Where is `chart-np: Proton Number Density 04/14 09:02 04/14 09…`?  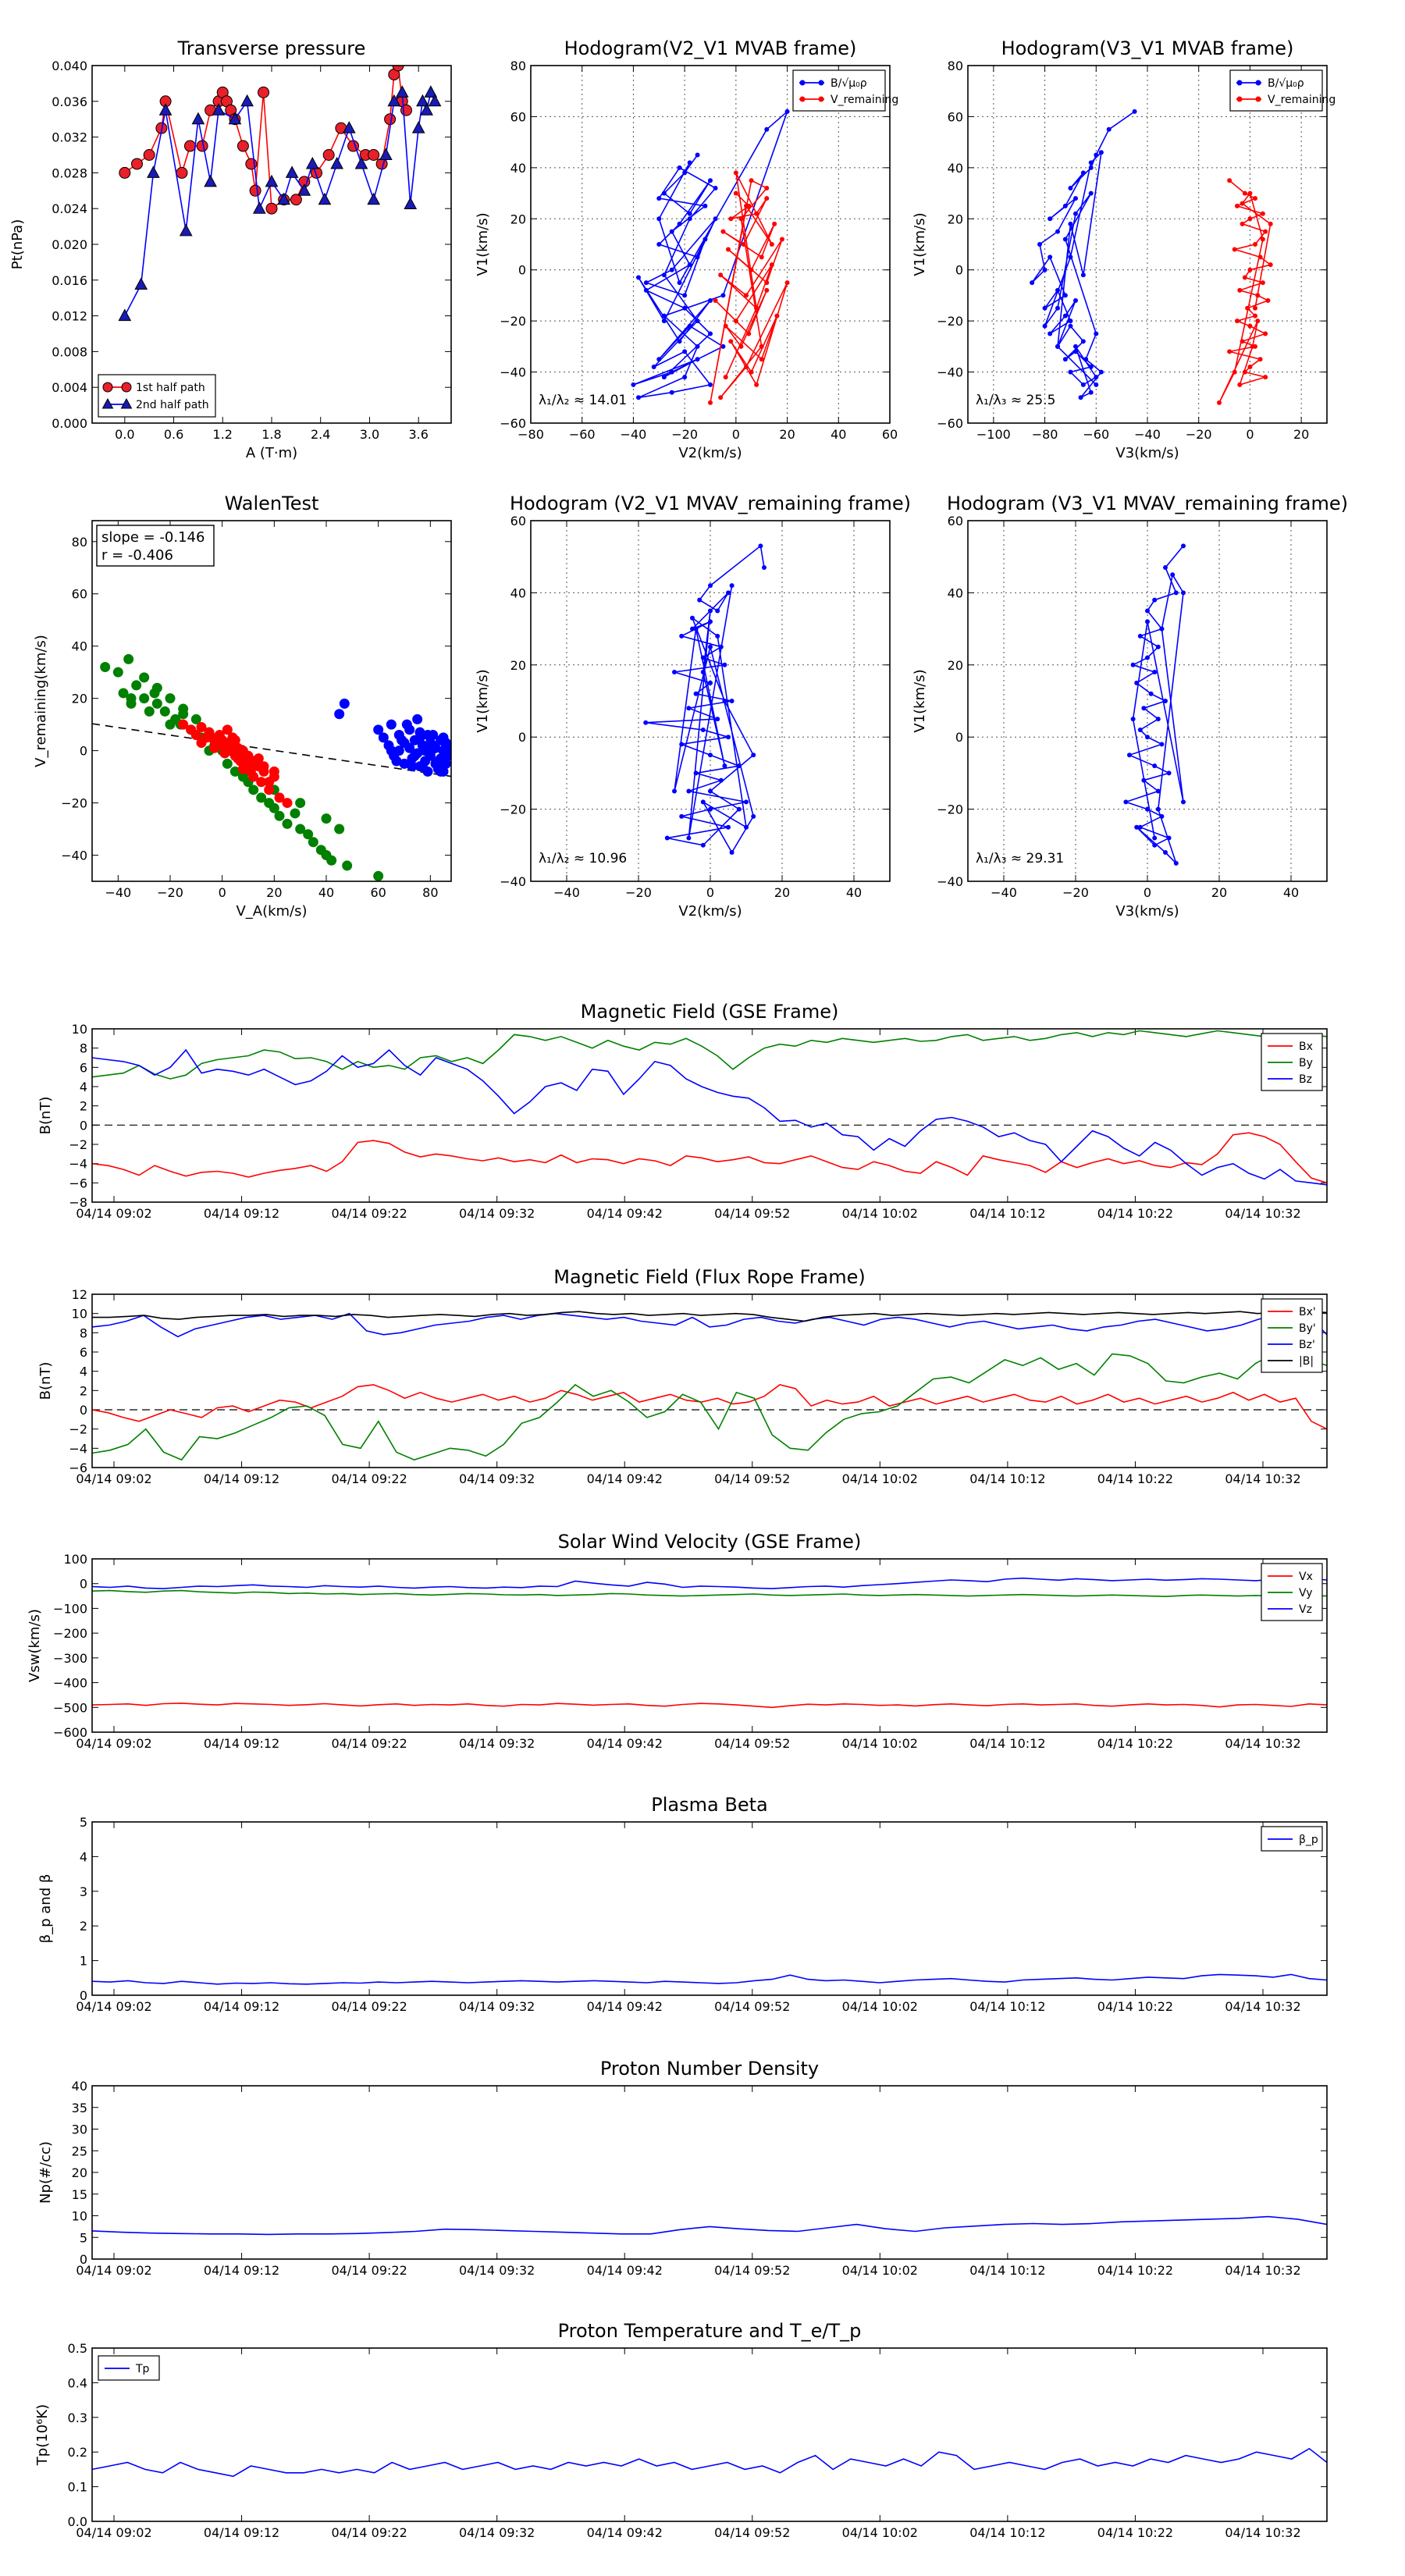
chart-np: Proton Number Density 04/14 09:02 04/14 09… is located at coordinates (682, 2168).